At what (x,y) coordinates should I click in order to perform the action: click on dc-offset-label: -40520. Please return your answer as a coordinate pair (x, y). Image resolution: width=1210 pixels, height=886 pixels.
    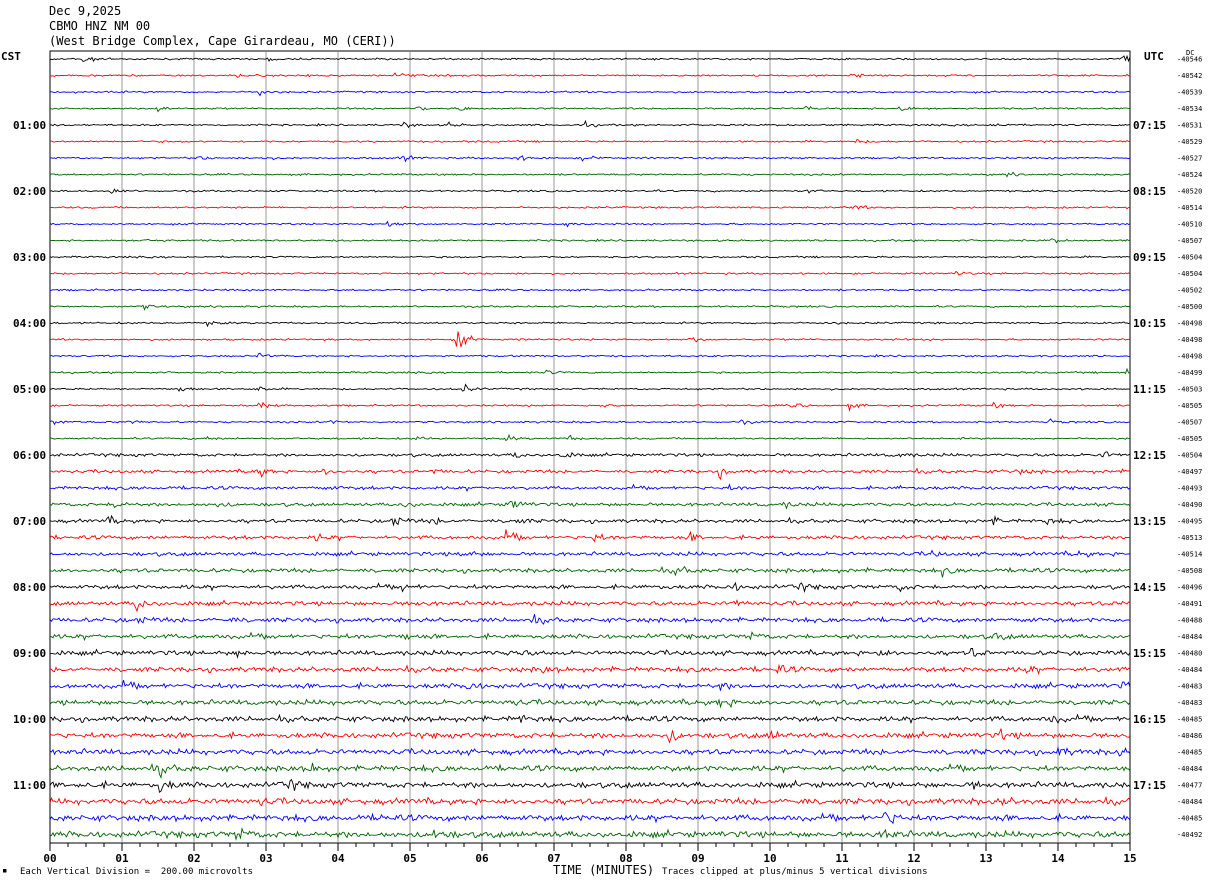
    Looking at the image, I should click on (1189, 192).